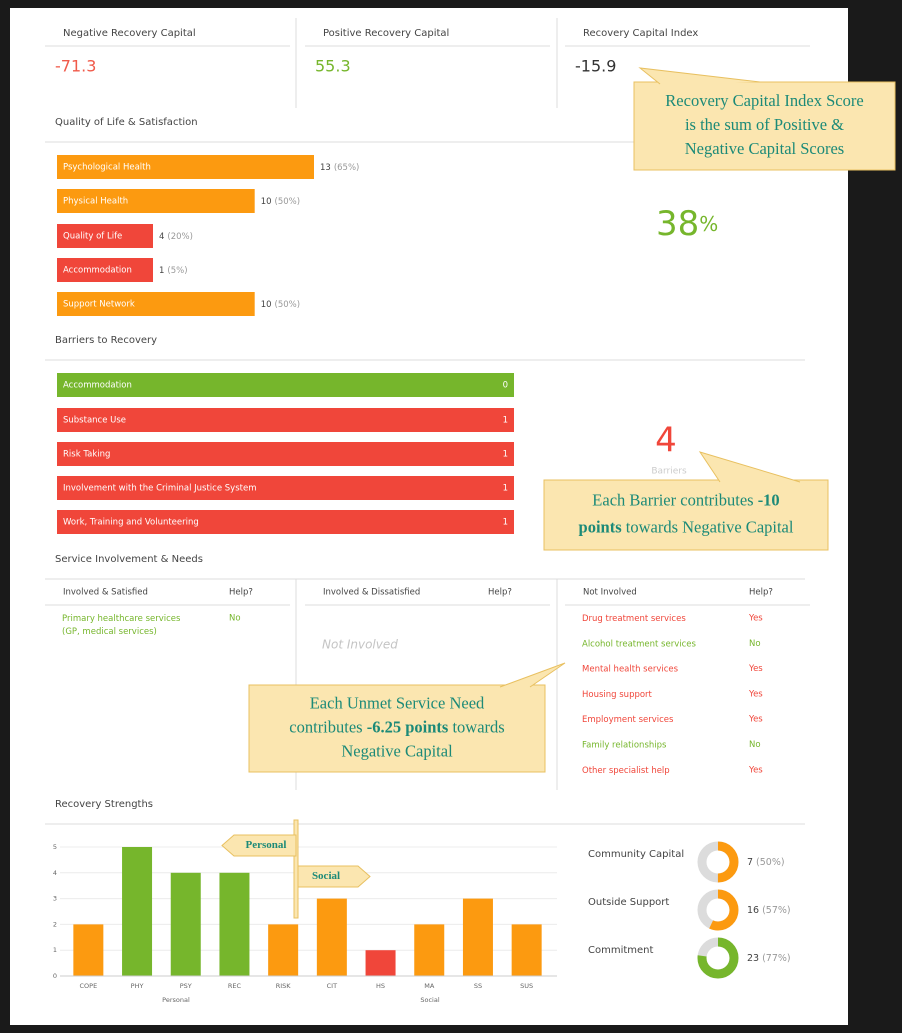 This screenshot has width=902, height=1033. Describe the element at coordinates (55, 847) in the screenshot. I see `y-tick-label: 5` at that location.